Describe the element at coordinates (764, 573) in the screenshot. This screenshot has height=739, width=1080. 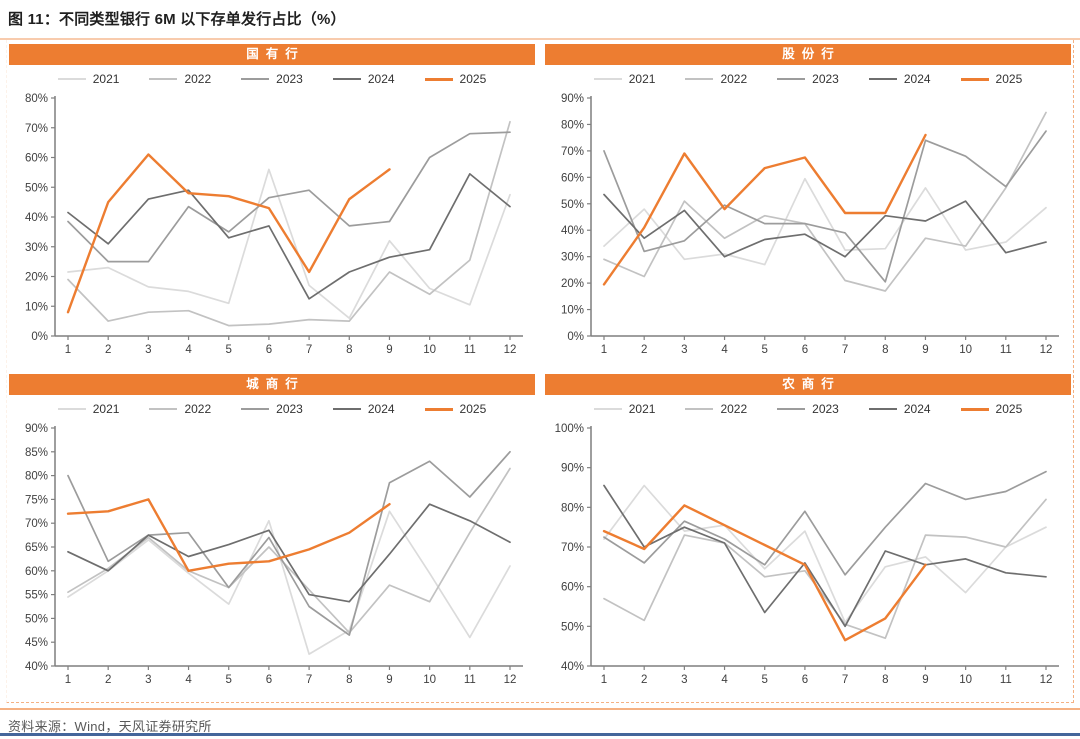
I see `series-line-rural-commercial-banks-2025` at that location.